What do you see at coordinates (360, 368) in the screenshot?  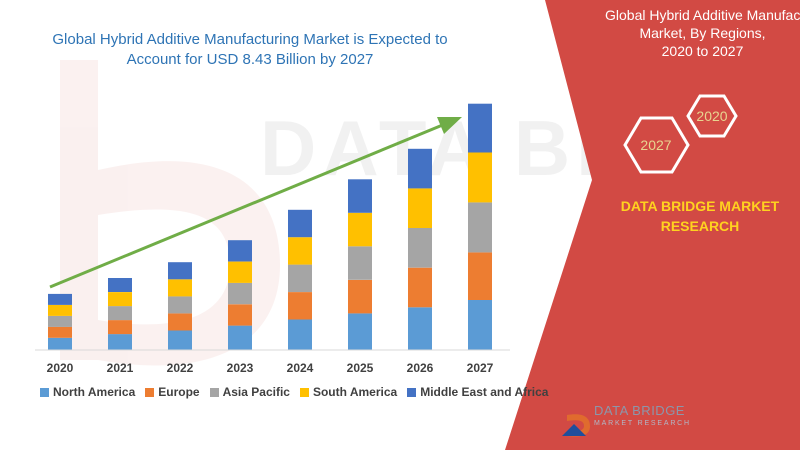 I see `x-tick-label-2025: 2025` at bounding box center [360, 368].